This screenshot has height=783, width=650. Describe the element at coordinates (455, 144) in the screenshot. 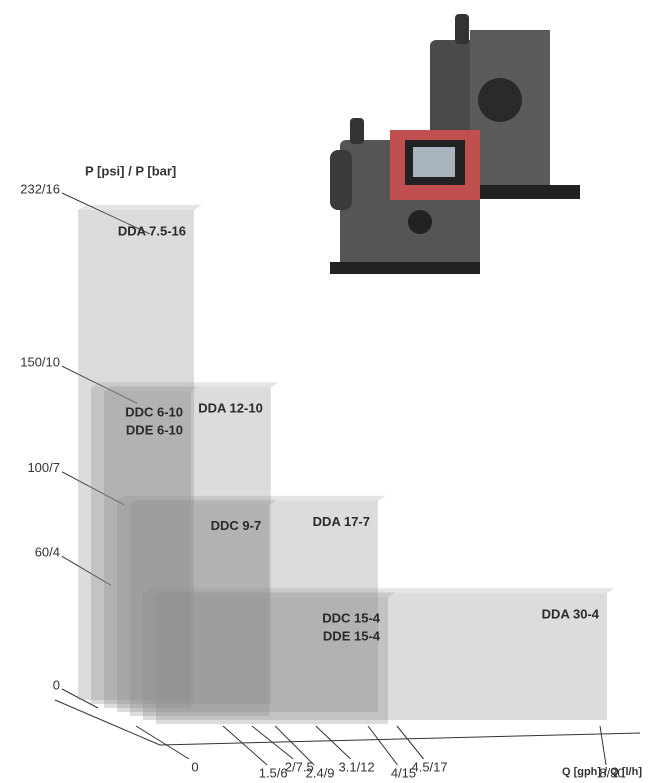

I see `pump-illustration` at that location.